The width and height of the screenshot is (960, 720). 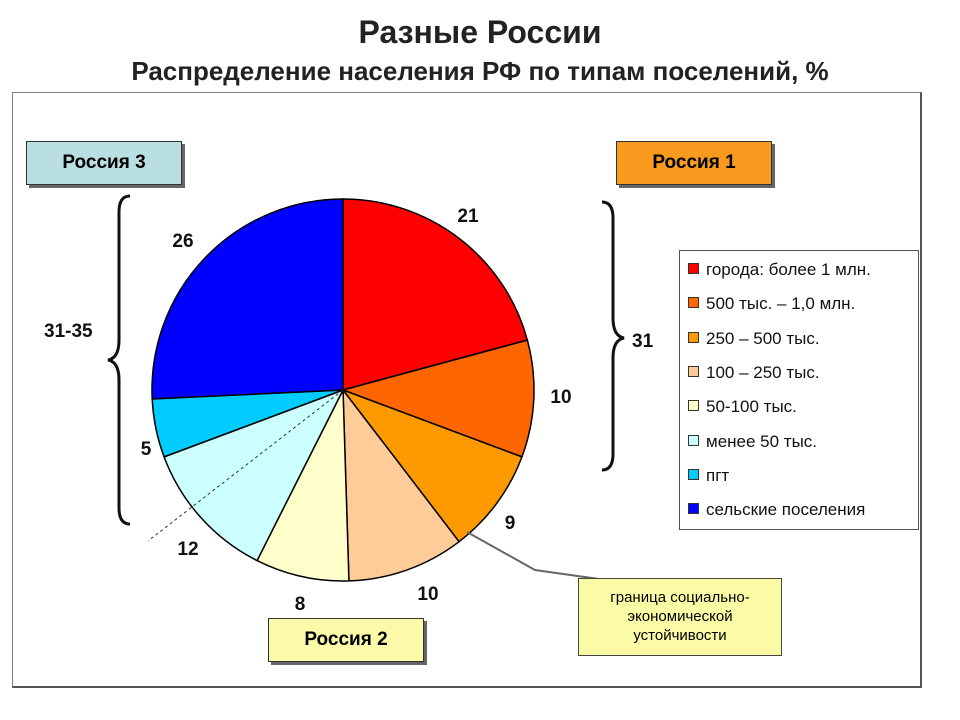 What do you see at coordinates (762, 441) in the screenshot?
I see `legend-label: менее 50 тыс.` at bounding box center [762, 441].